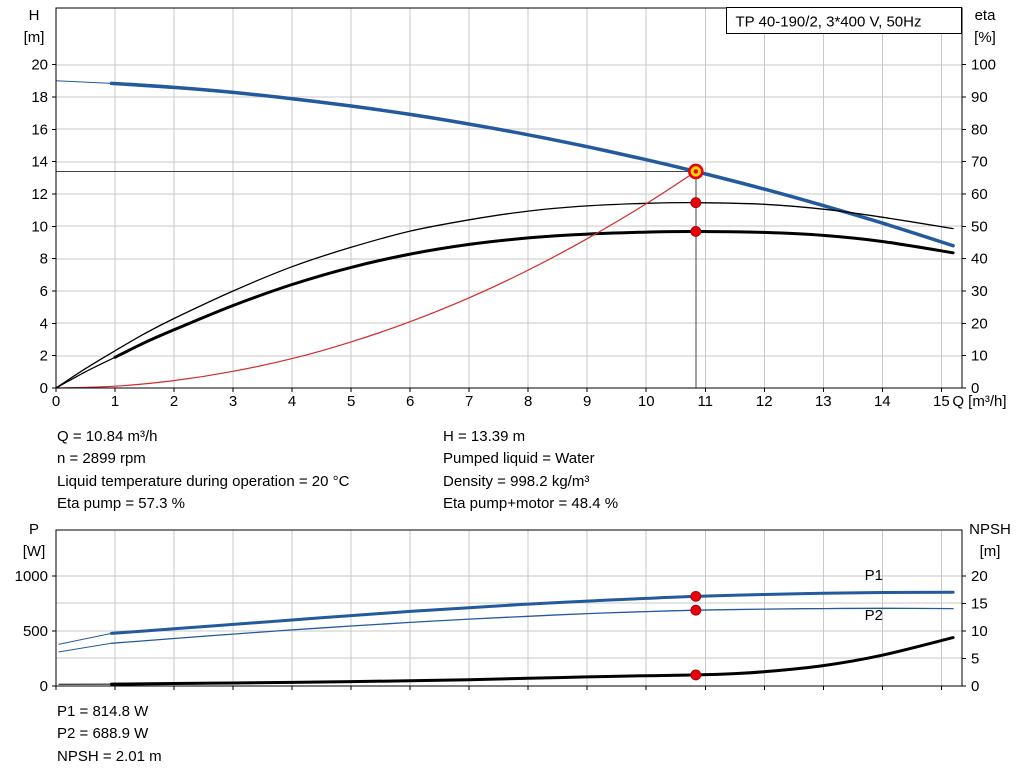 This screenshot has height=781, width=1024. What do you see at coordinates (39, 226) in the screenshot?
I see `y-left-tick-label: 10` at bounding box center [39, 226].